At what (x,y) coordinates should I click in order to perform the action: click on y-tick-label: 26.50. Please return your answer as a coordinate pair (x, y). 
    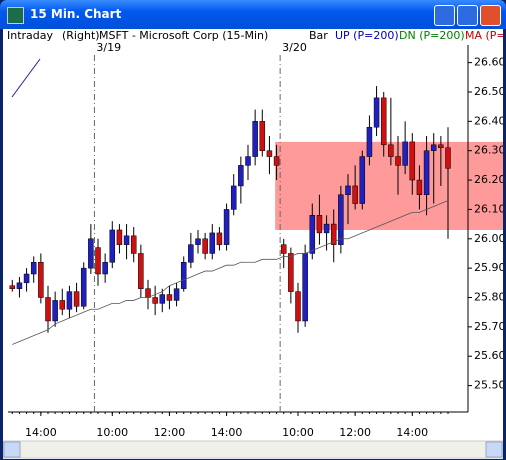
    Looking at the image, I should click on (488, 91).